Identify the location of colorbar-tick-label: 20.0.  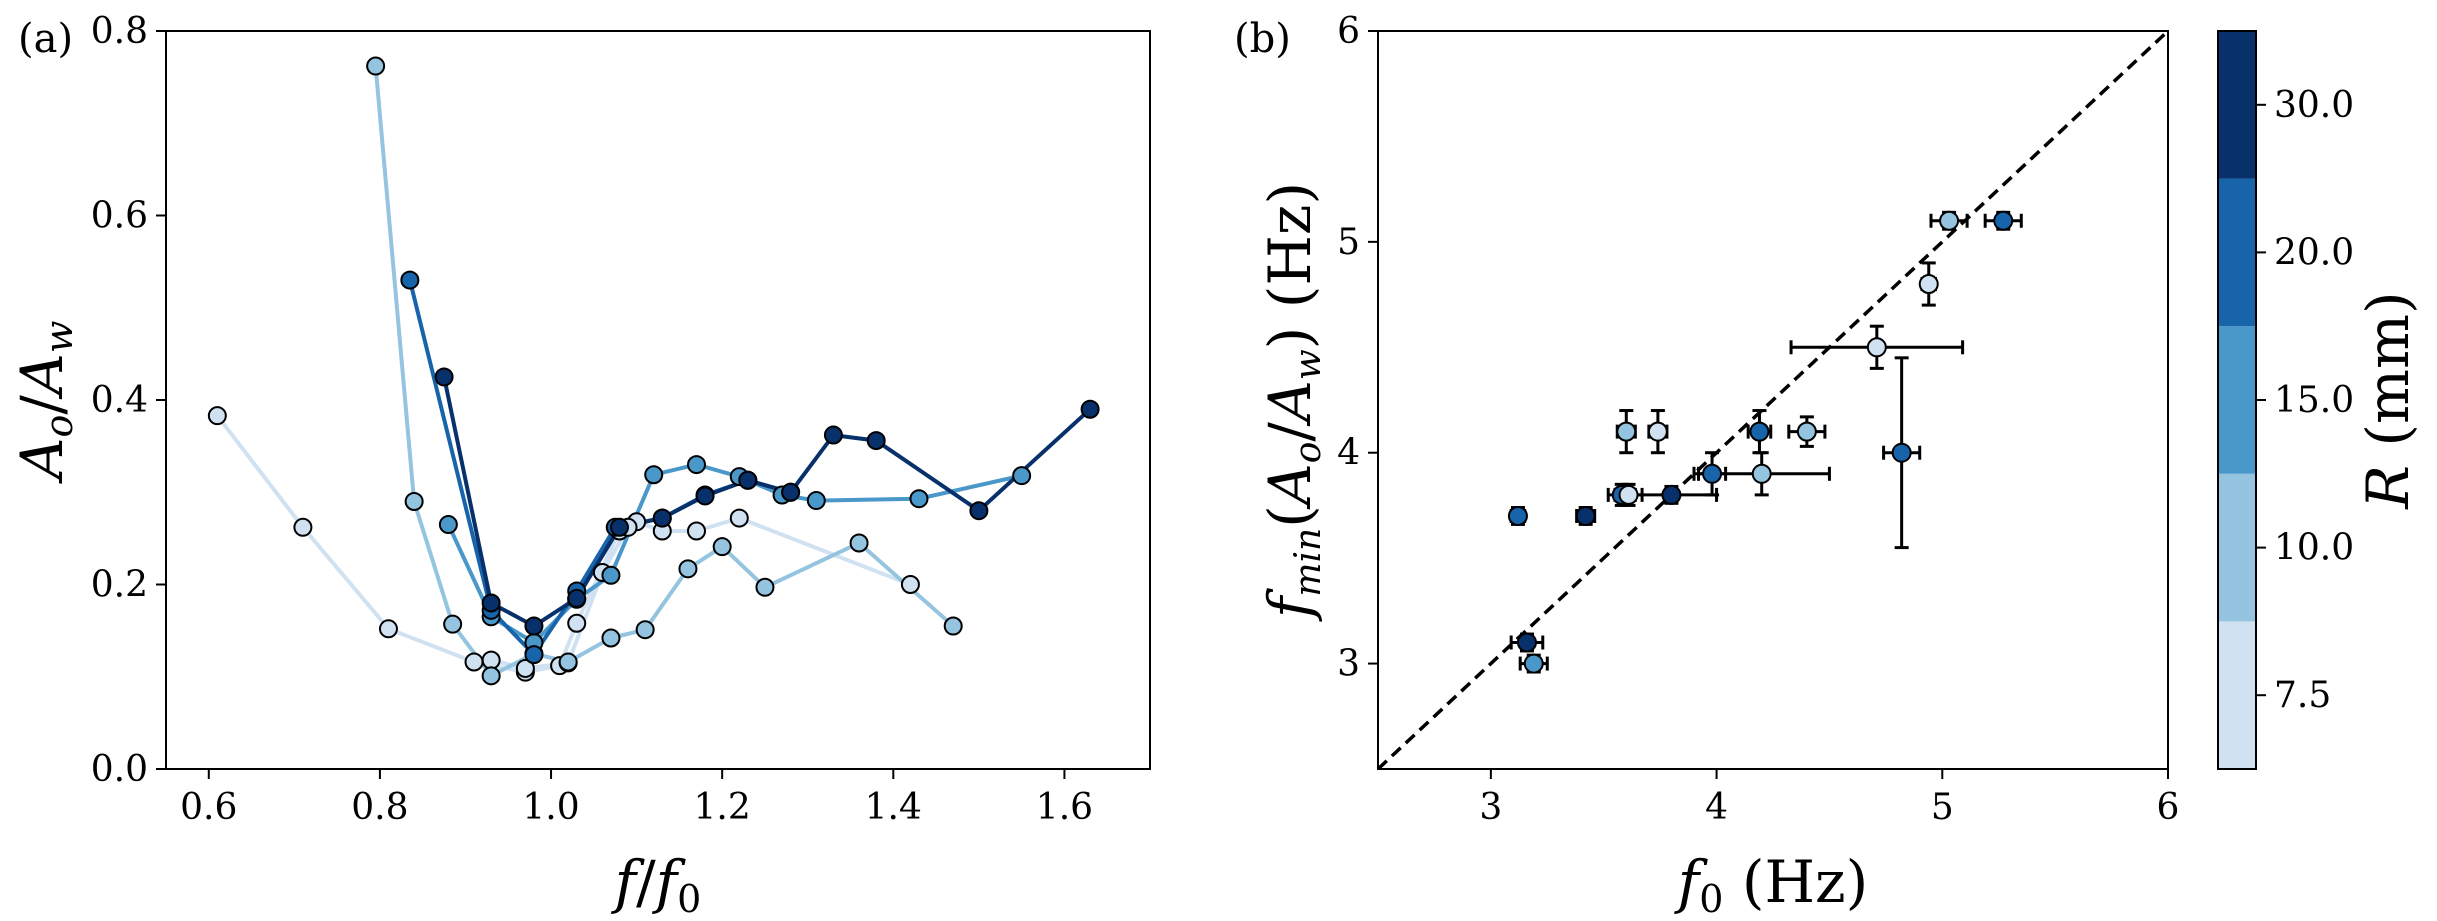
(2314, 252).